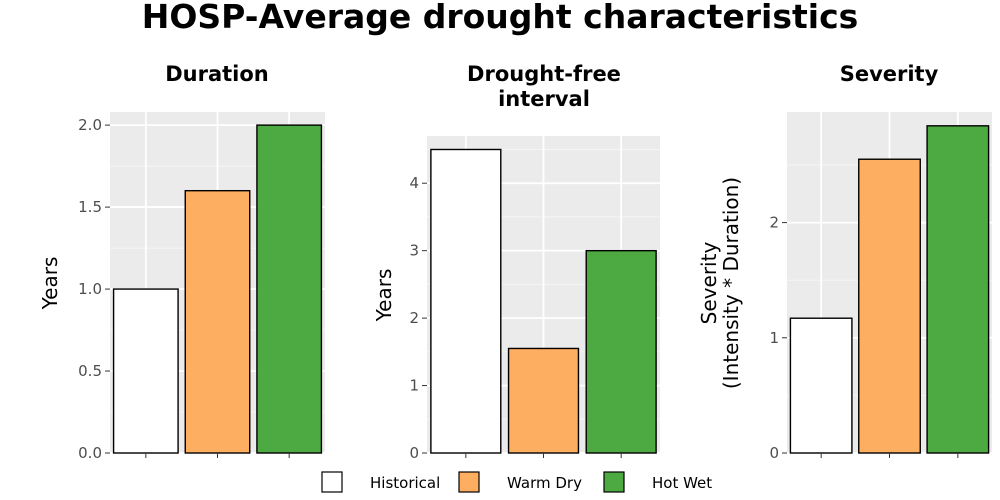 Image resolution: width=1000 pixels, height=500 pixels. I want to click on legend-item-hot-wet: Hot Wet, so click(657, 482).